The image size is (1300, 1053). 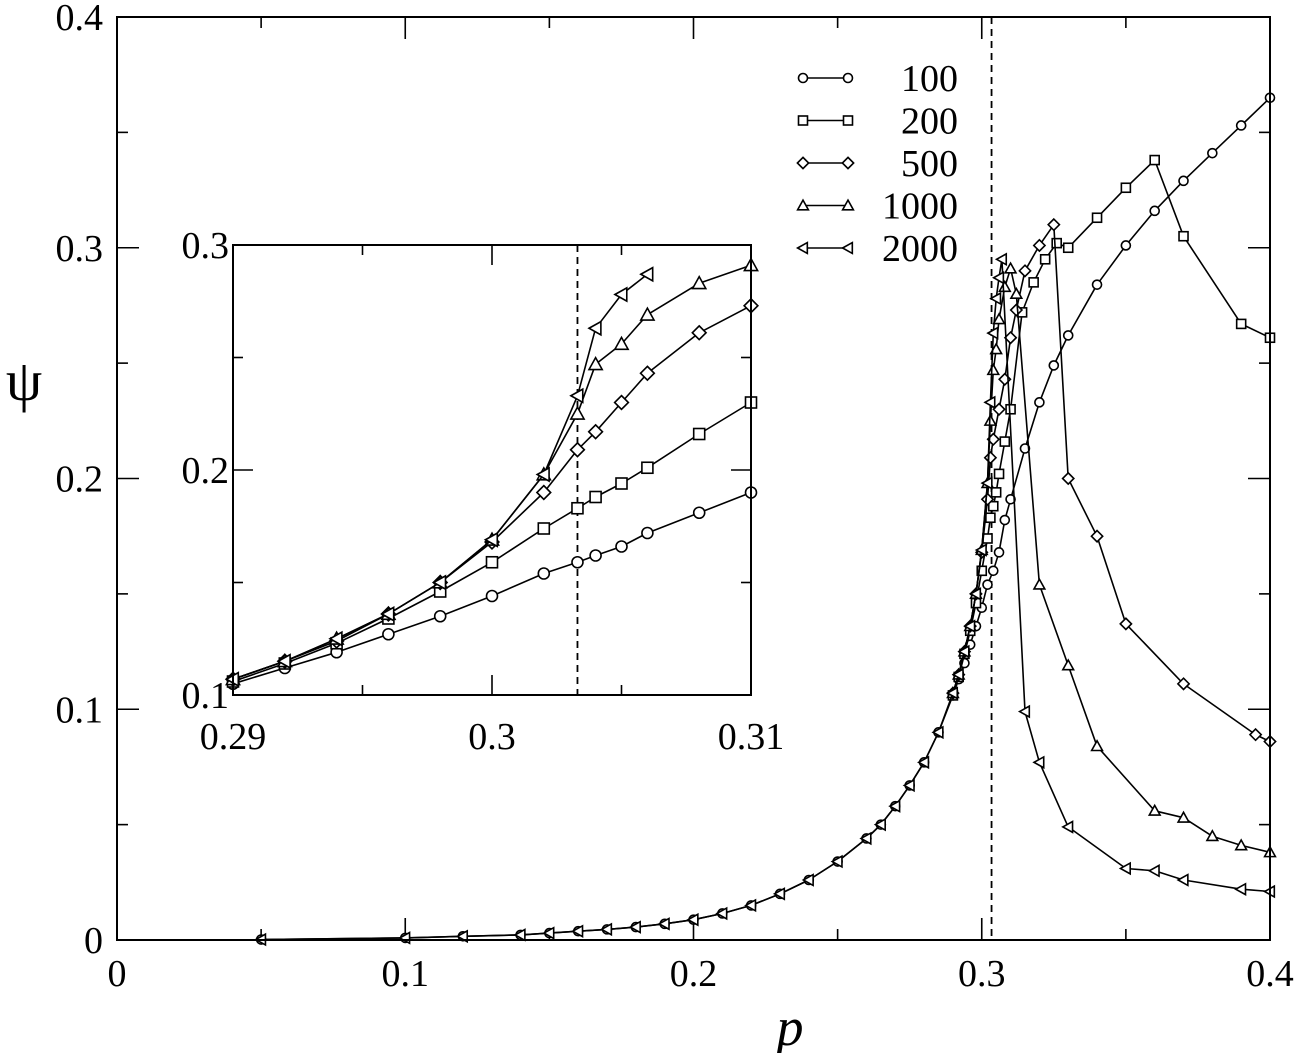 What do you see at coordinates (206, 696) in the screenshot?
I see `inset-y-tick-label: 0.1` at bounding box center [206, 696].